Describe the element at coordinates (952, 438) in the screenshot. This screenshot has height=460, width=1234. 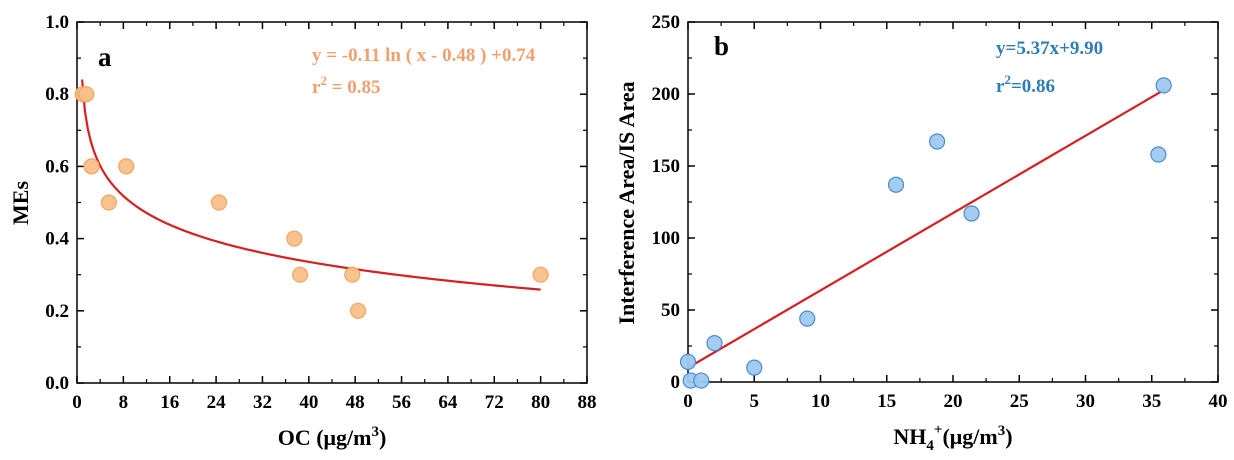
I see `panel-b-xlabel: NH4+(μg/m3)` at that location.